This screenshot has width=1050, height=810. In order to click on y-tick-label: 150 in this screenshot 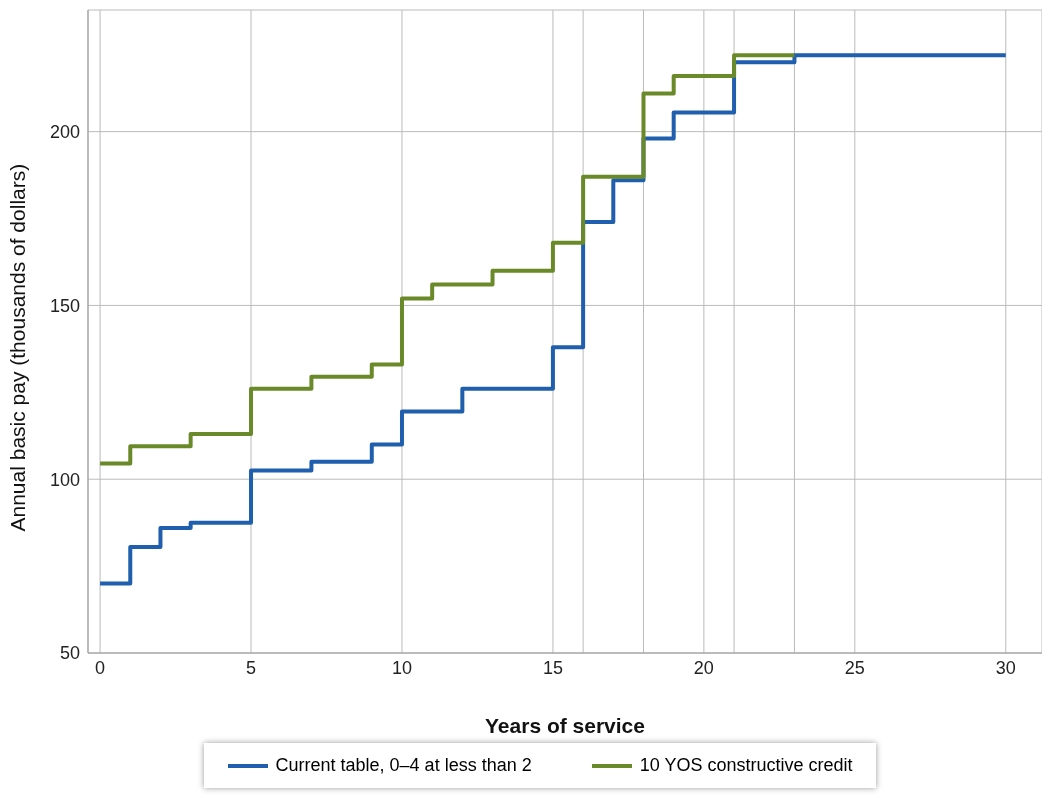, I will do `click(64, 305)`.